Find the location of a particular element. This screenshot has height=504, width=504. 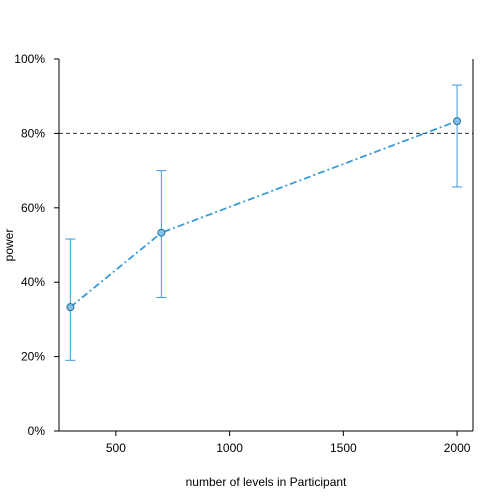

y-tick-label: 60% is located at coordinates (33, 208).